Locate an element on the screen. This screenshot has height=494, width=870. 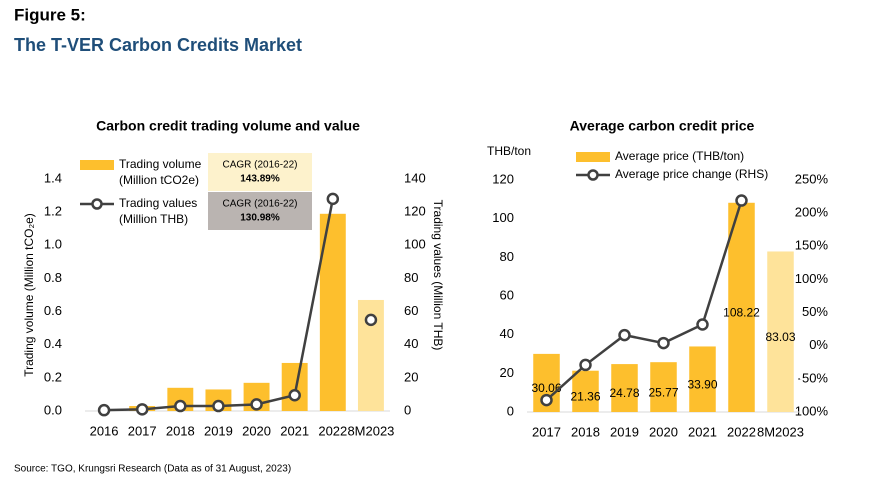
y2-tick-label: 100% is located at coordinates (812, 278).